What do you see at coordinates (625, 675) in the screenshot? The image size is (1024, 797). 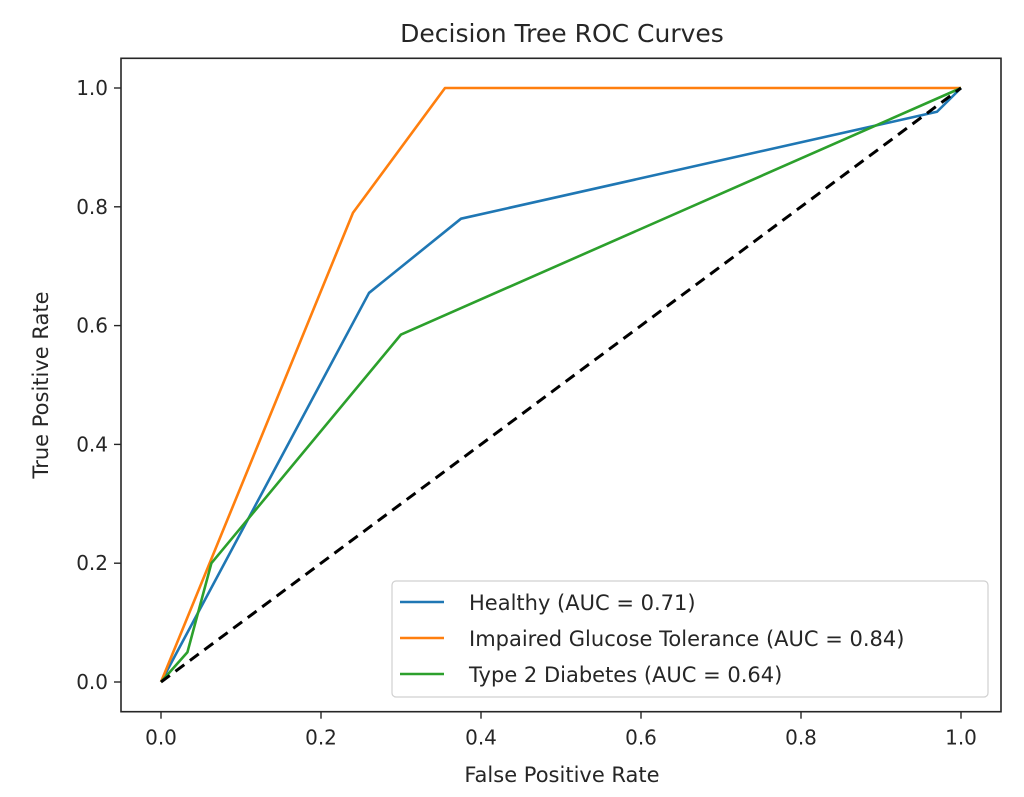 I see `legend-label-2: Type 2 Diabetes (AUC = 0.64)` at bounding box center [625, 675].